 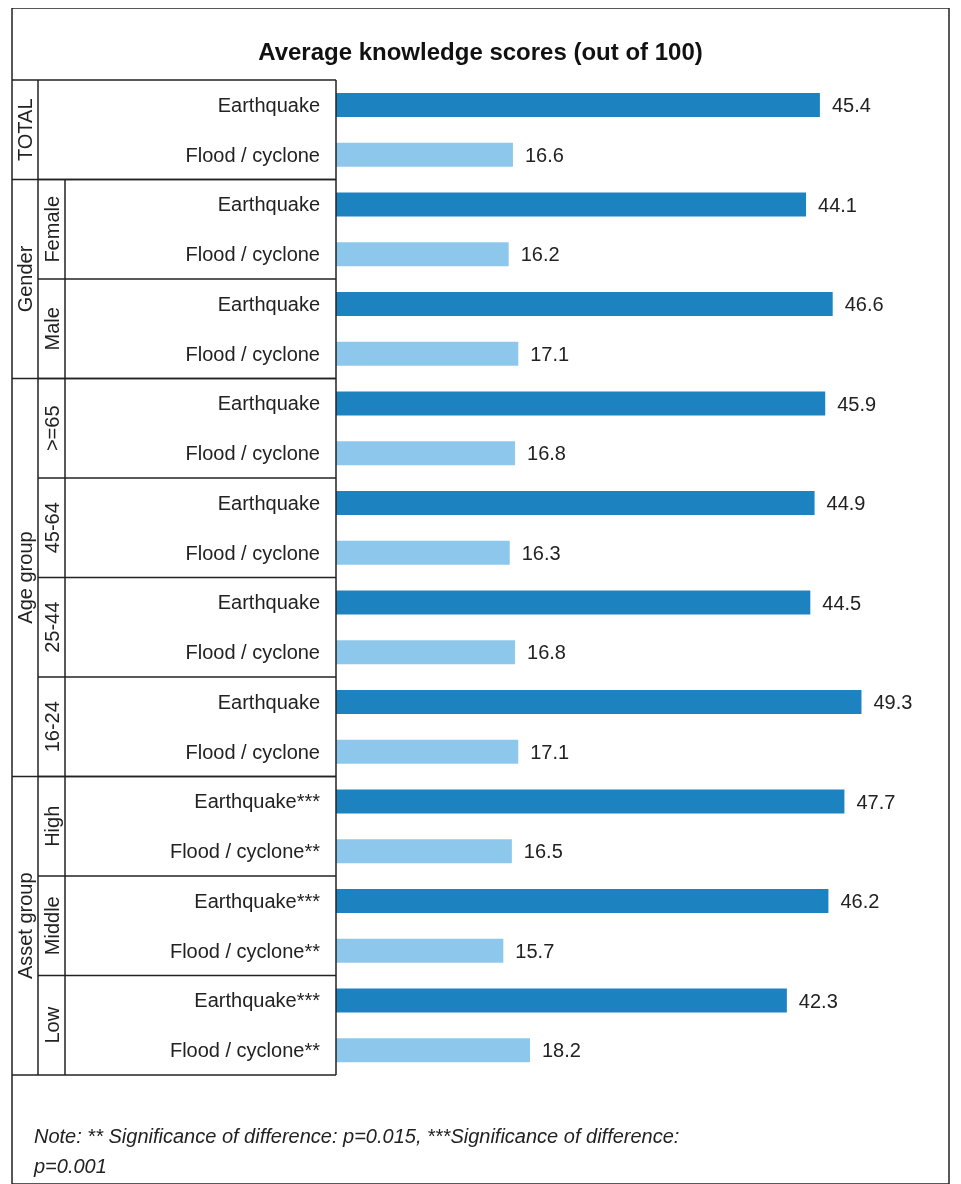 I want to click on data-label: 46.6, so click(x=864, y=304).